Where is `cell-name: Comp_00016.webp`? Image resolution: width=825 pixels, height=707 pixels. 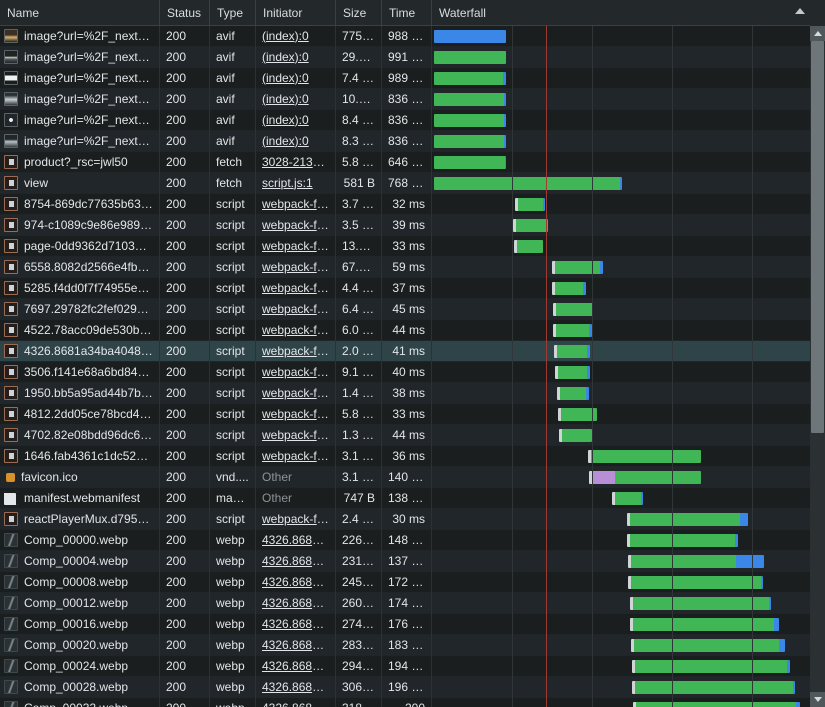 cell-name: Comp_00016.webp is located at coordinates (80, 624).